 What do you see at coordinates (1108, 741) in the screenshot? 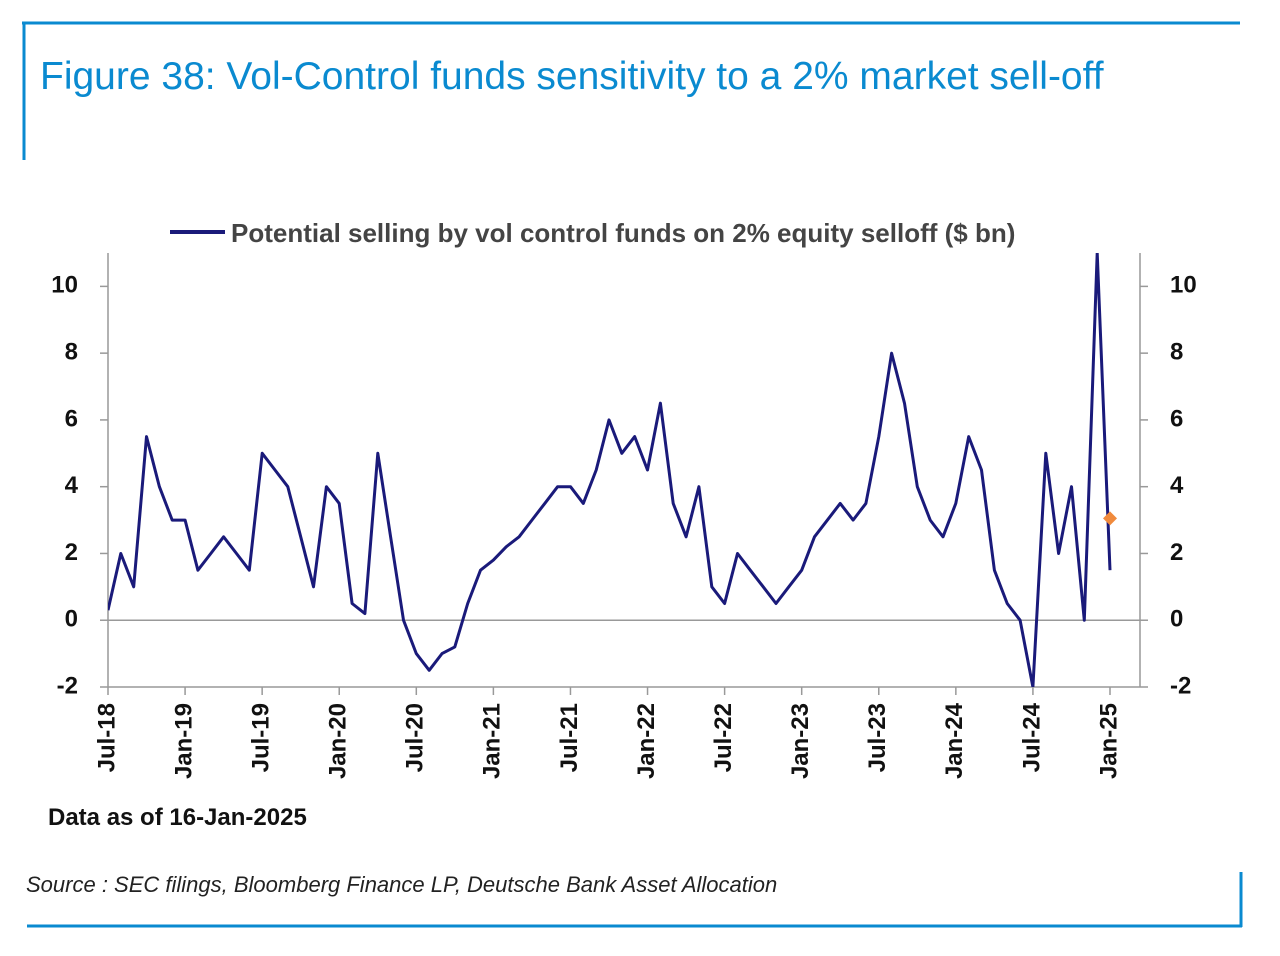
I see `x-tick-label: Jan-25` at bounding box center [1108, 741].